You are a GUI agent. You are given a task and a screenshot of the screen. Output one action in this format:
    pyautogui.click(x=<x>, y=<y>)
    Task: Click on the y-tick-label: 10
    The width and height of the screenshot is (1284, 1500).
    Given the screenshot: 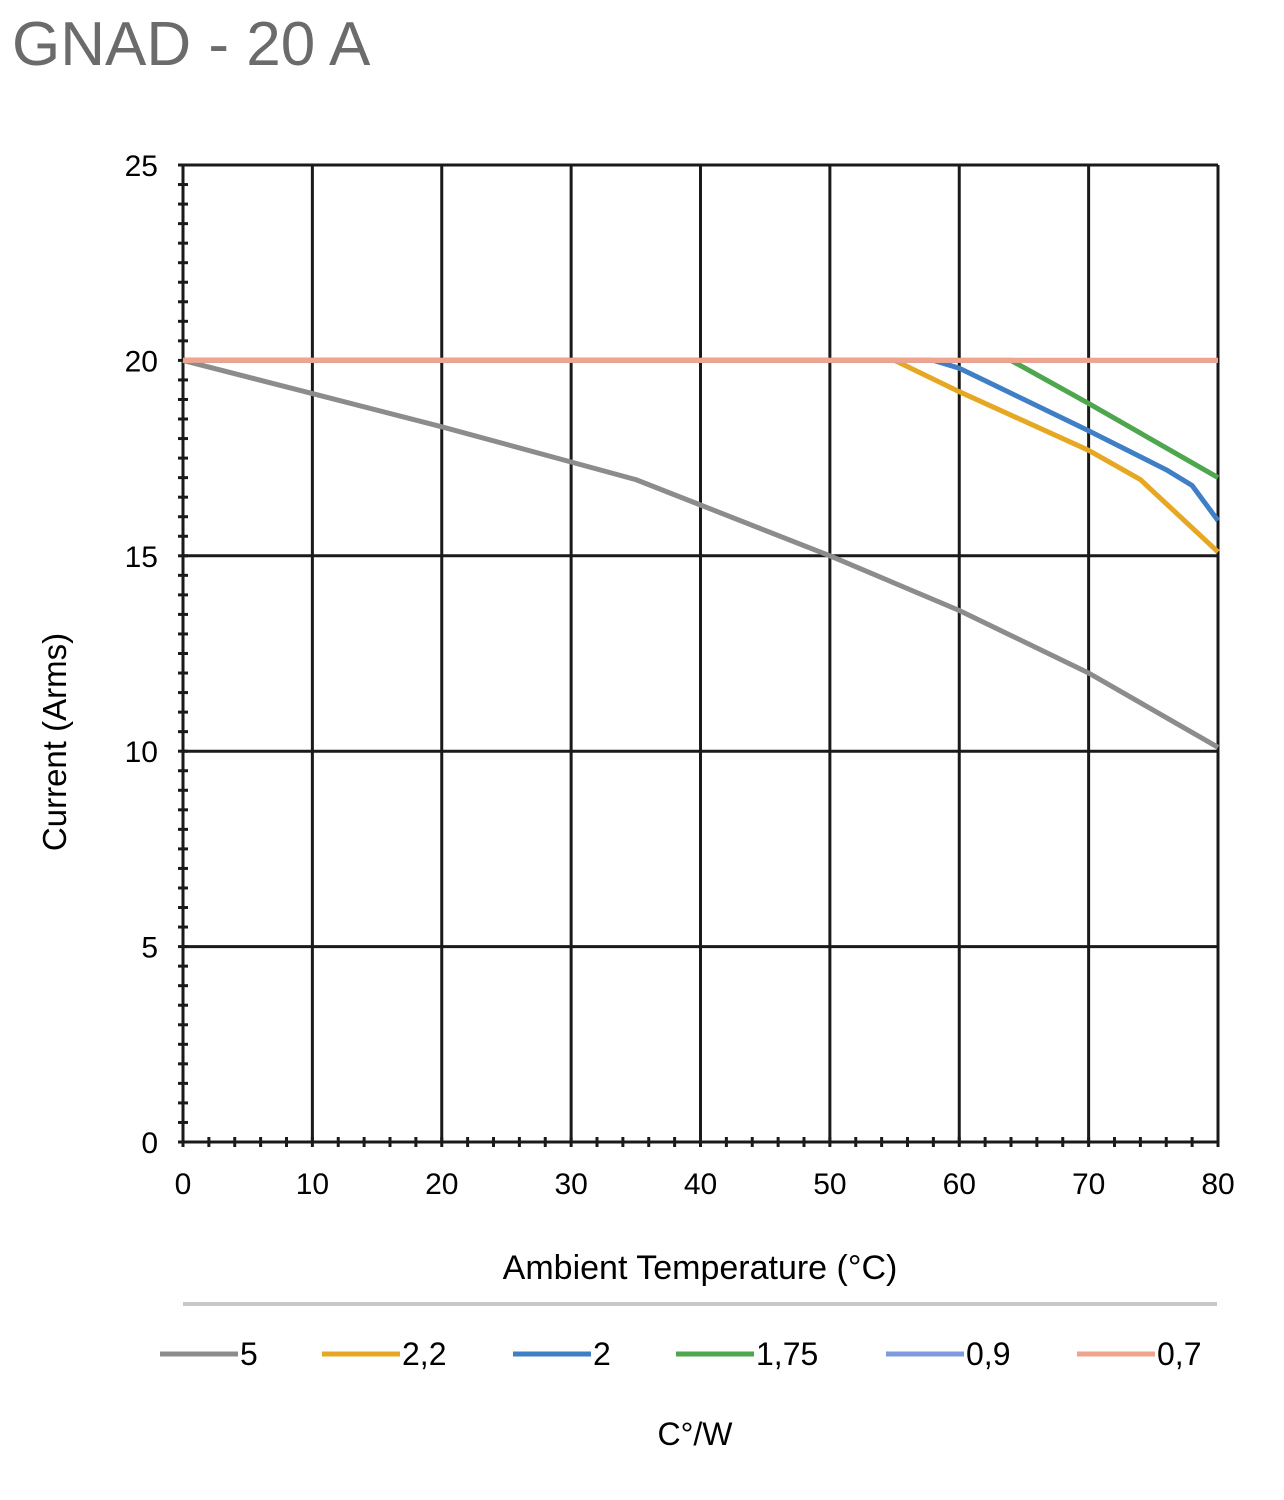 What is the action you would take?
    pyautogui.click(x=141, y=752)
    